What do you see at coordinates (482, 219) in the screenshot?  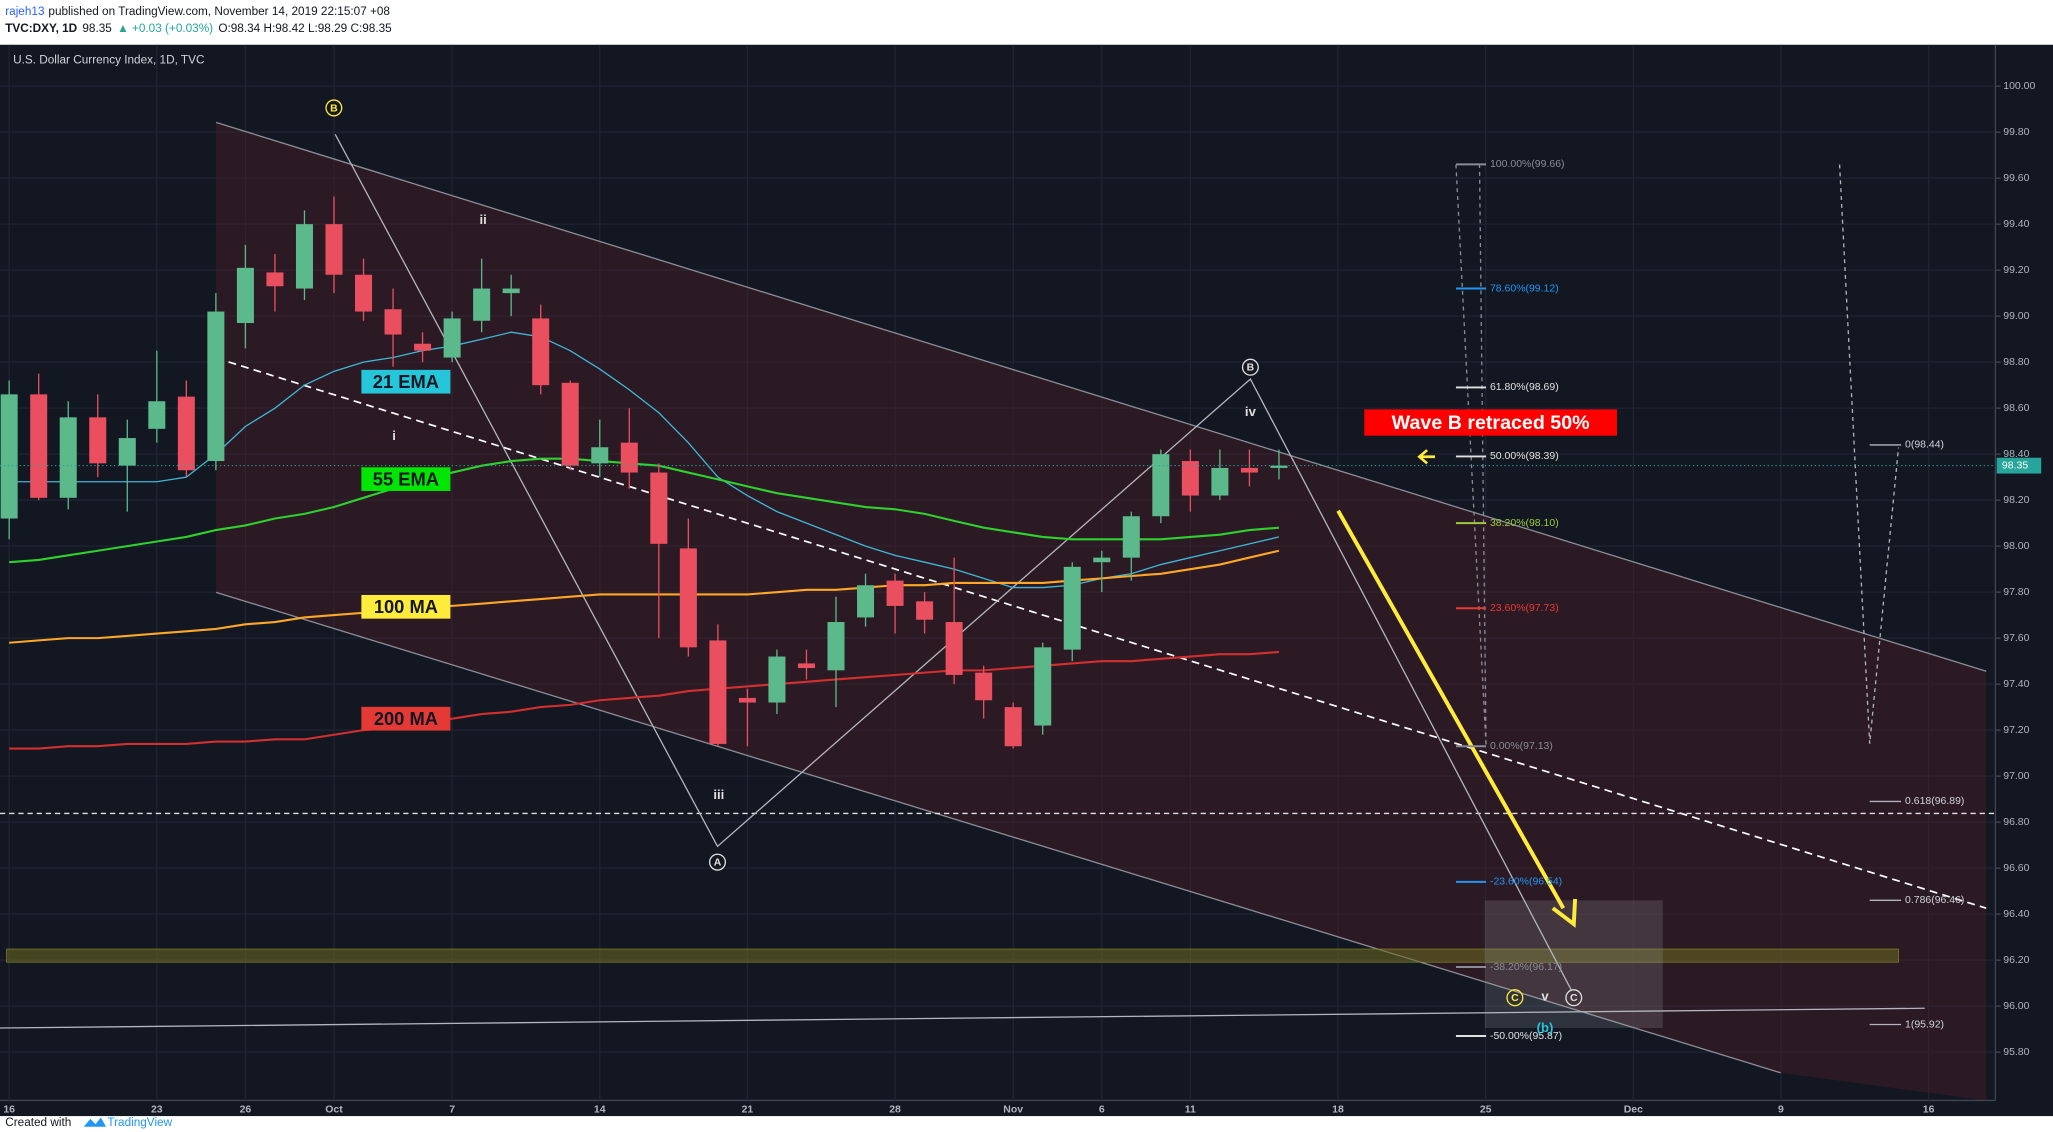 I see `wave-label: ii` at bounding box center [482, 219].